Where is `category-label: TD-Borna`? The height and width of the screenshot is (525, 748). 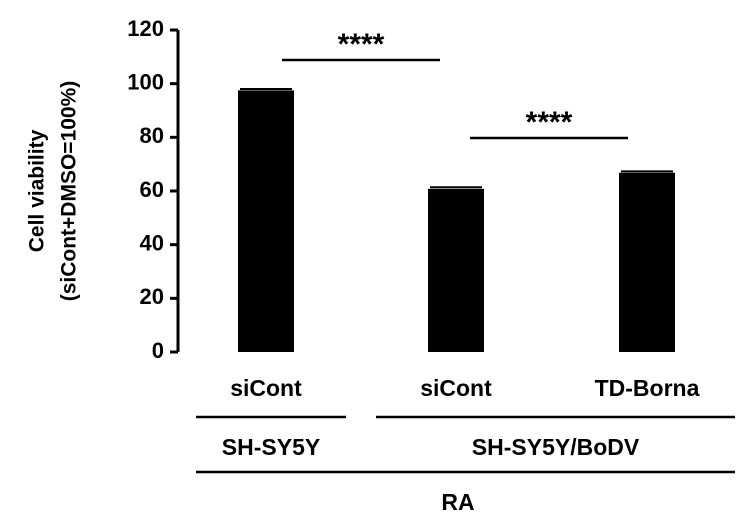
category-label: TD-Borna is located at coordinates (647, 388).